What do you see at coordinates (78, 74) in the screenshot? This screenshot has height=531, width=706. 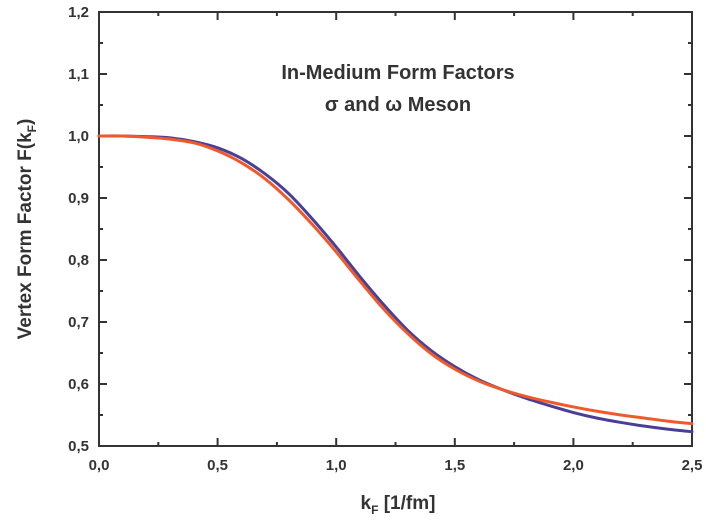 I see `y-tick-label: 1,1` at bounding box center [78, 74].